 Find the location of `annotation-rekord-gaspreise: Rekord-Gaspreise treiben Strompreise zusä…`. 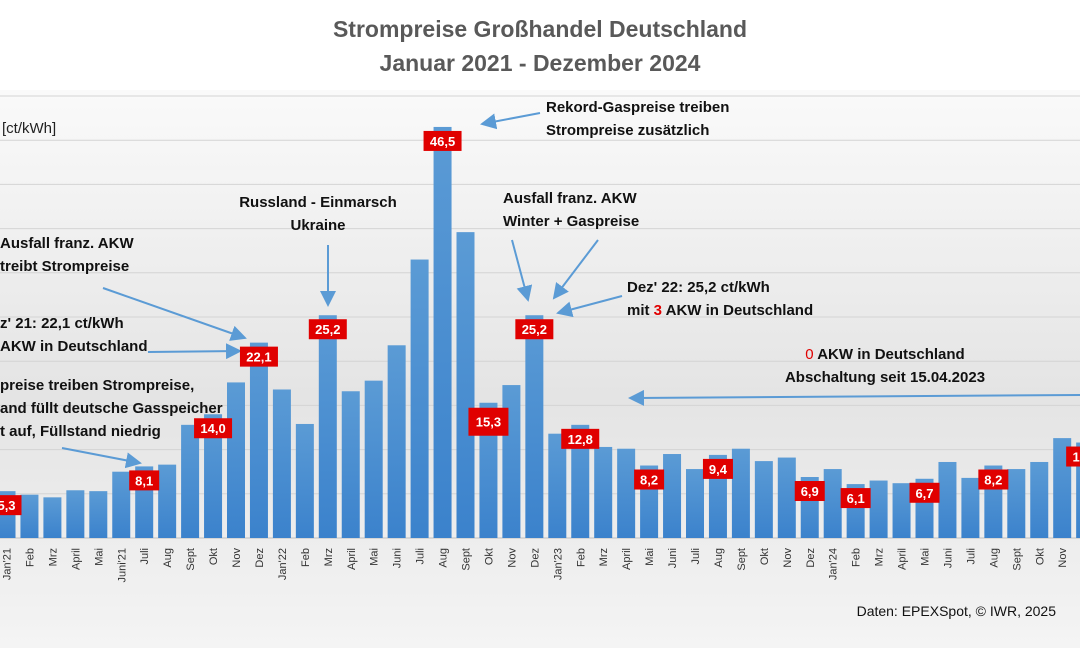

annotation-rekord-gaspreise: Rekord-Gaspreise treiben Strompreise zusä… is located at coordinates (638, 119).